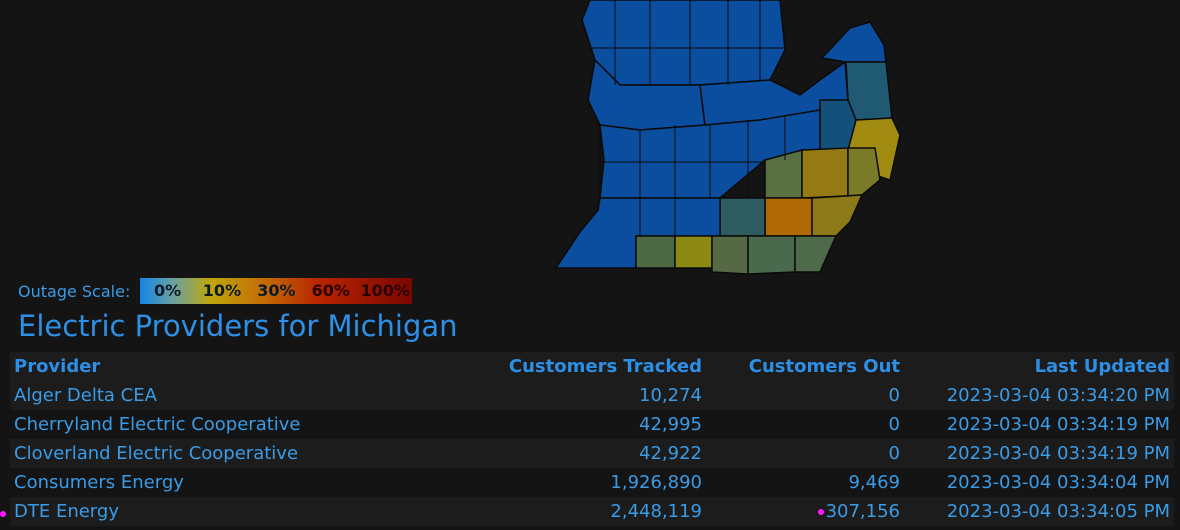 The height and width of the screenshot is (530, 1180). I want to click on customers-out: 9,469, so click(805, 482).